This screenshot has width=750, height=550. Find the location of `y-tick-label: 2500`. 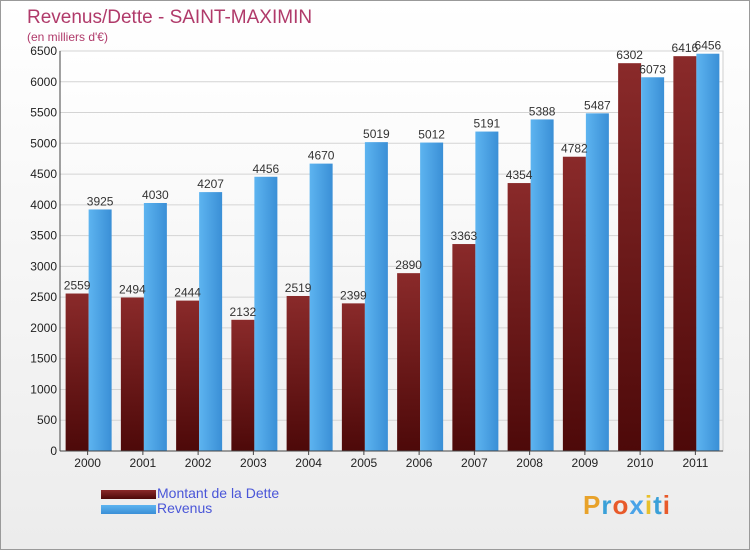

y-tick-label: 2500 is located at coordinates (43, 297).